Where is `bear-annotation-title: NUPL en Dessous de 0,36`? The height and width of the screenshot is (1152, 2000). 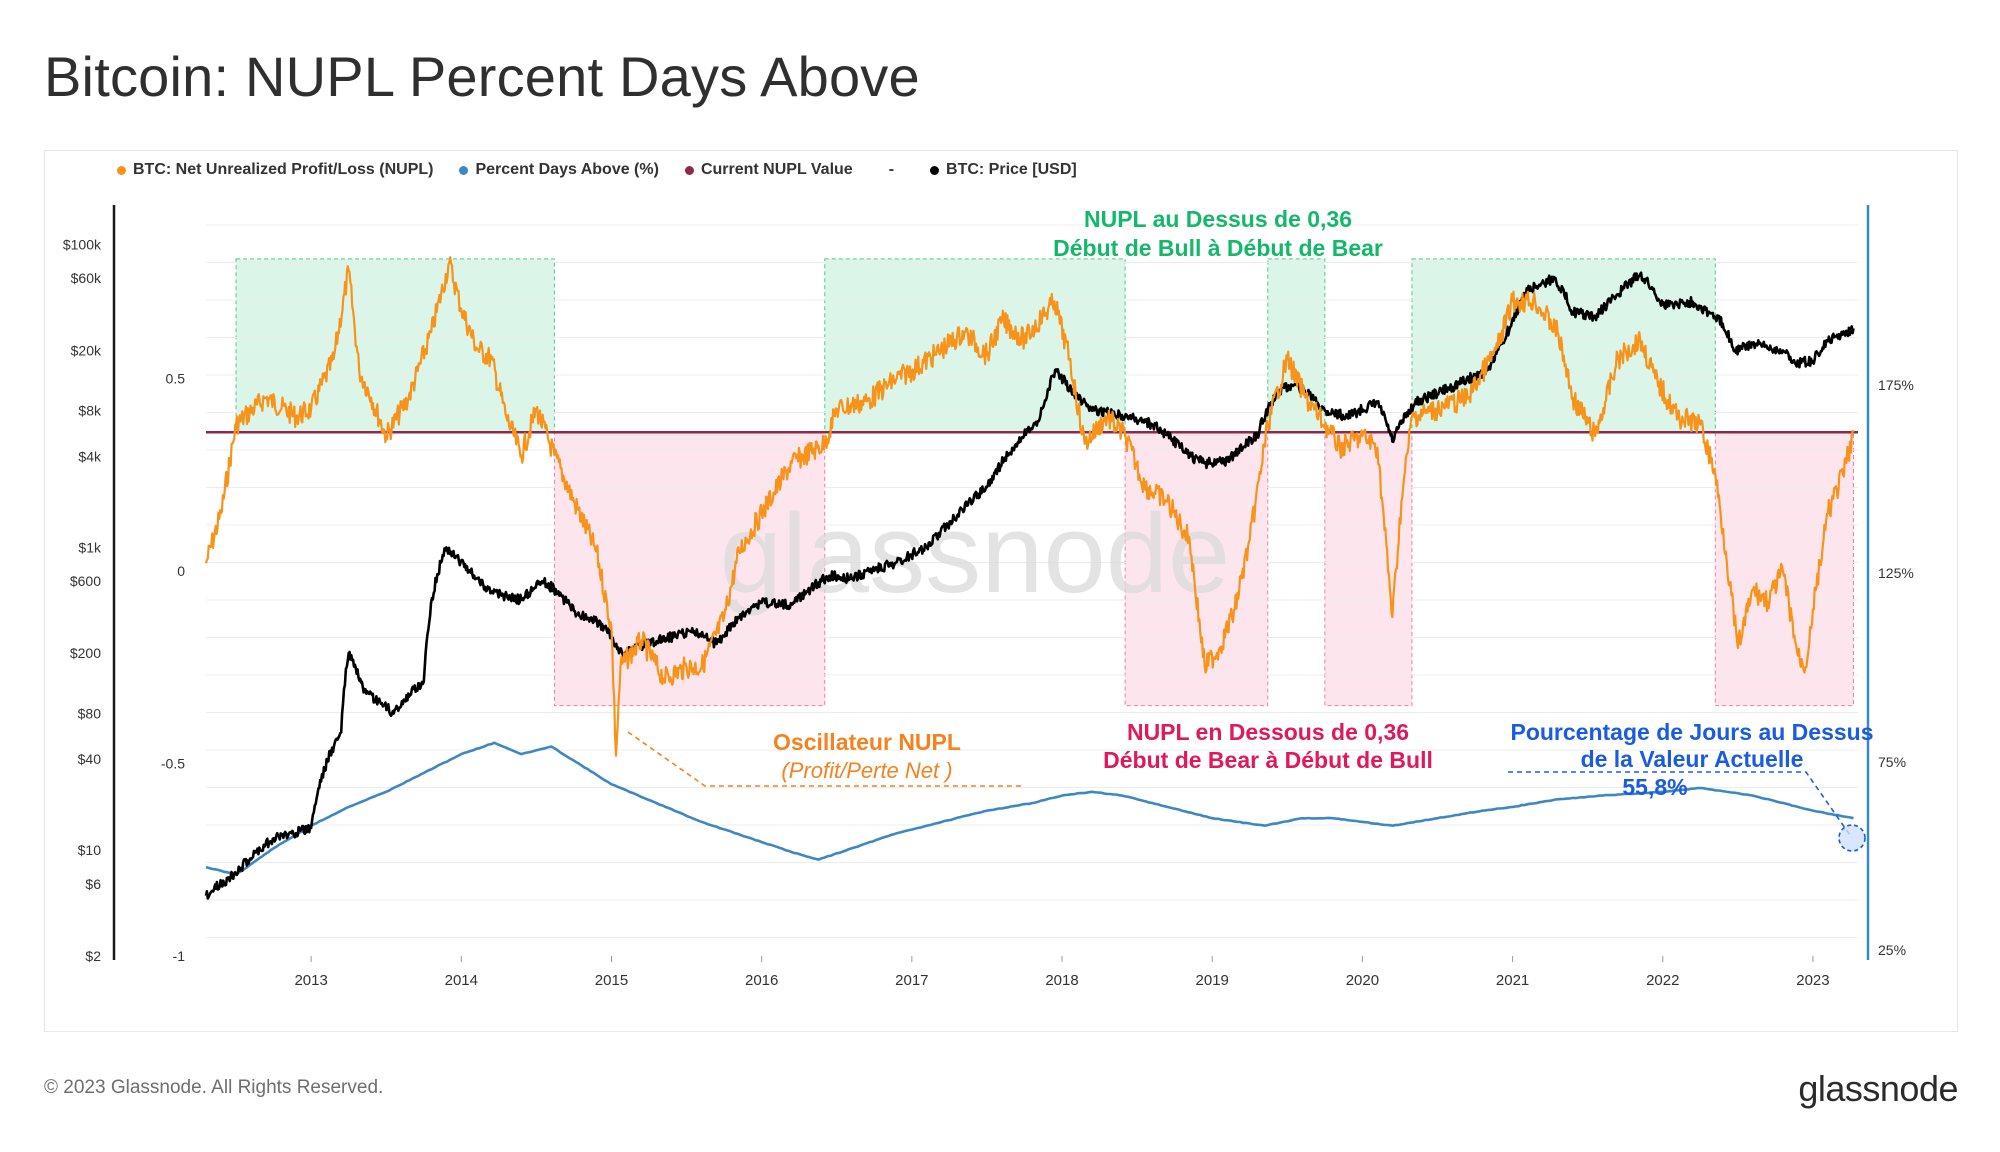
bear-annotation-title: NUPL en Dessous de 0,36 is located at coordinates (1268, 732).